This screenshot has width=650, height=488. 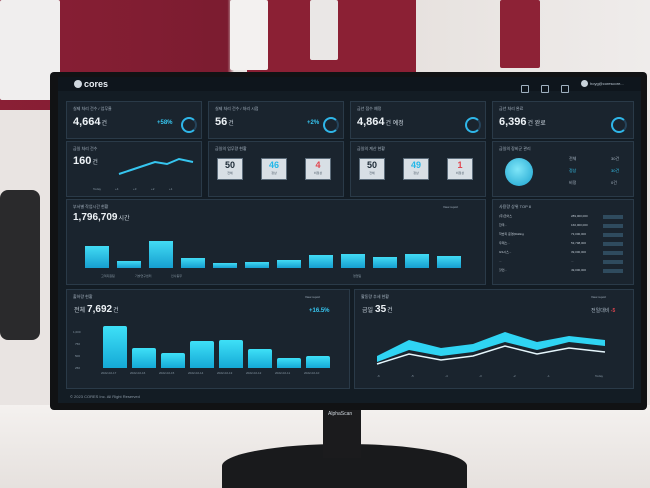 What do you see at coordinates (603, 311) in the screenshot?
I see `compare-label: 전일대비 -5` at bounding box center [603, 311].